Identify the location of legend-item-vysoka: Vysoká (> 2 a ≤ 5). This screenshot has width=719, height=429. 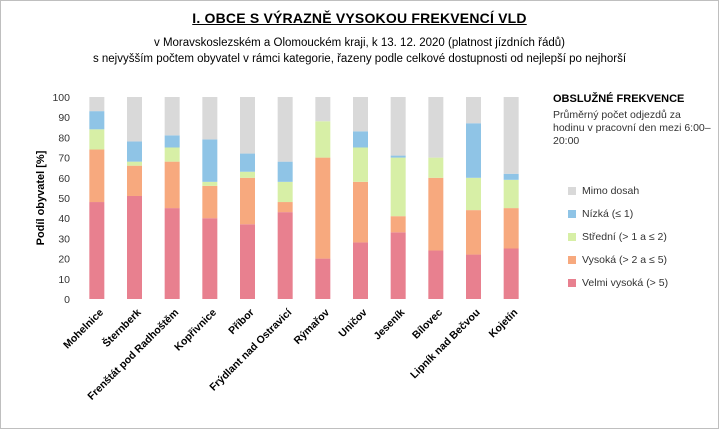
(618, 259).